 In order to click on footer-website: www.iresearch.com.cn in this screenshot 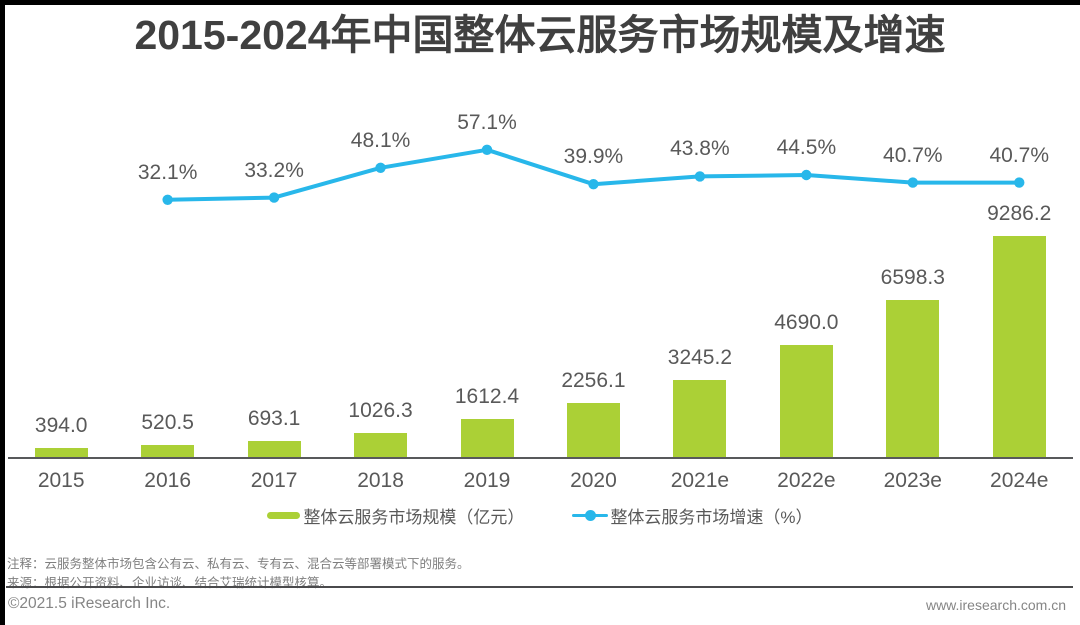, I will do `click(995, 605)`.